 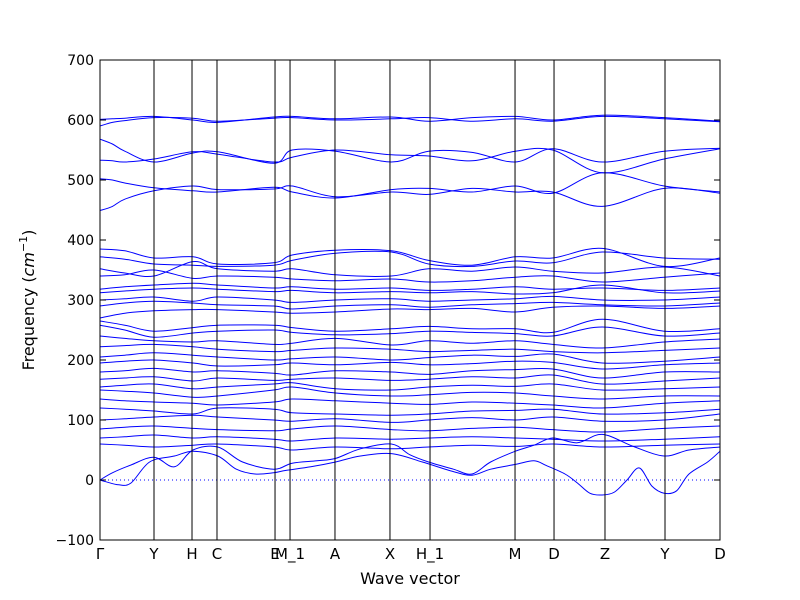 What do you see at coordinates (410, 578) in the screenshot?
I see `x-axis-label: Wave vector` at bounding box center [410, 578].